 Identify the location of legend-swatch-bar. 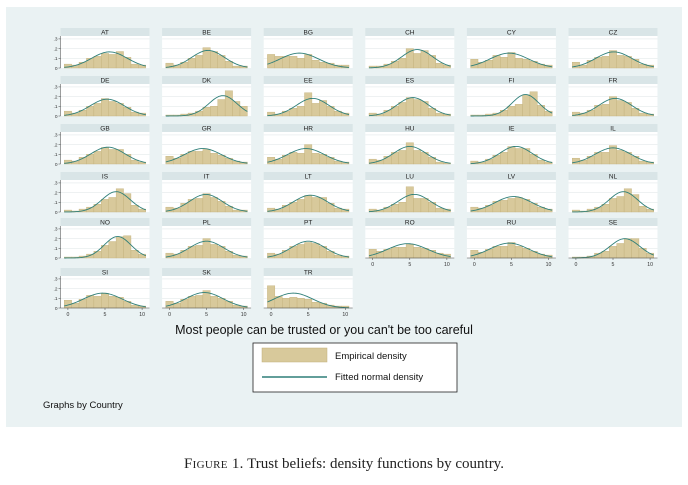
(294, 355).